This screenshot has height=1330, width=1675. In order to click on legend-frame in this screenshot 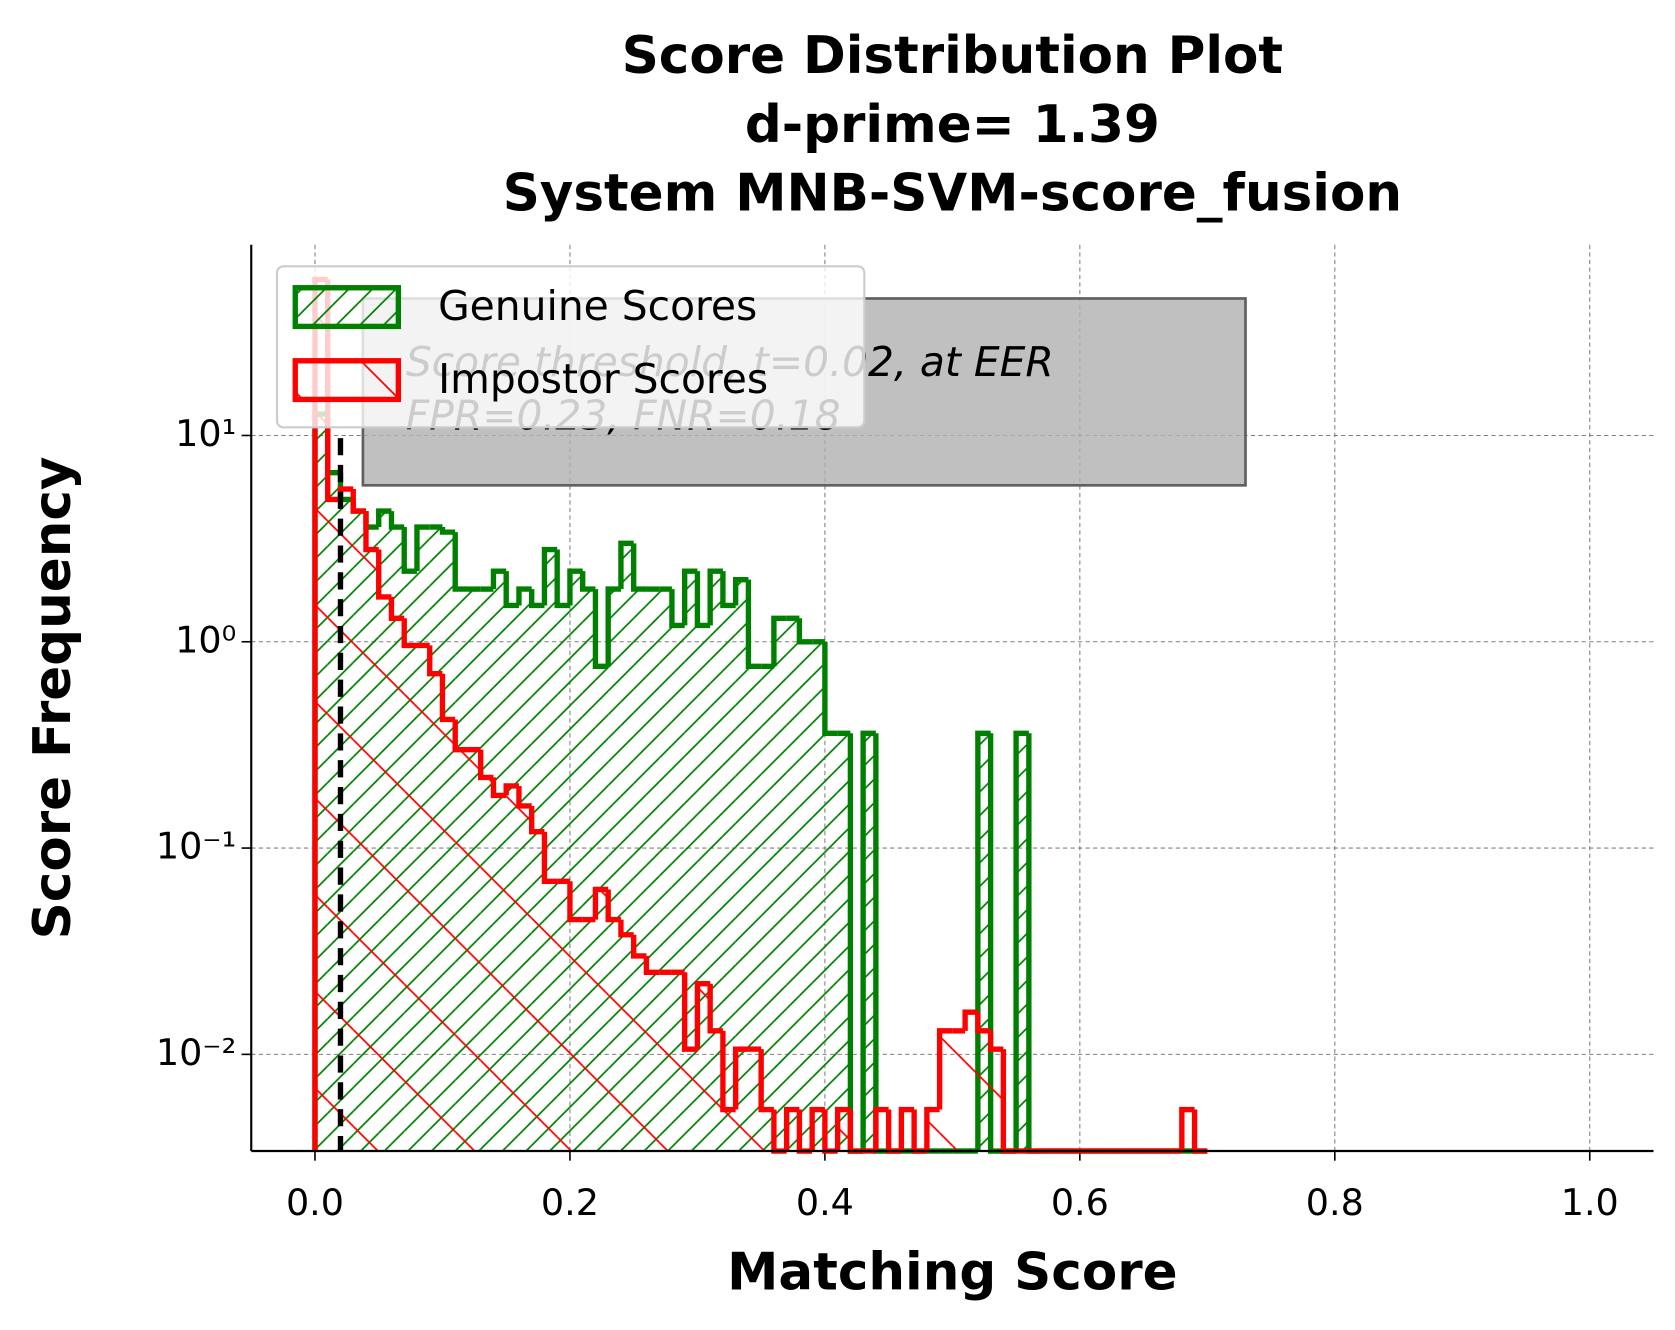, I will do `click(570, 347)`.